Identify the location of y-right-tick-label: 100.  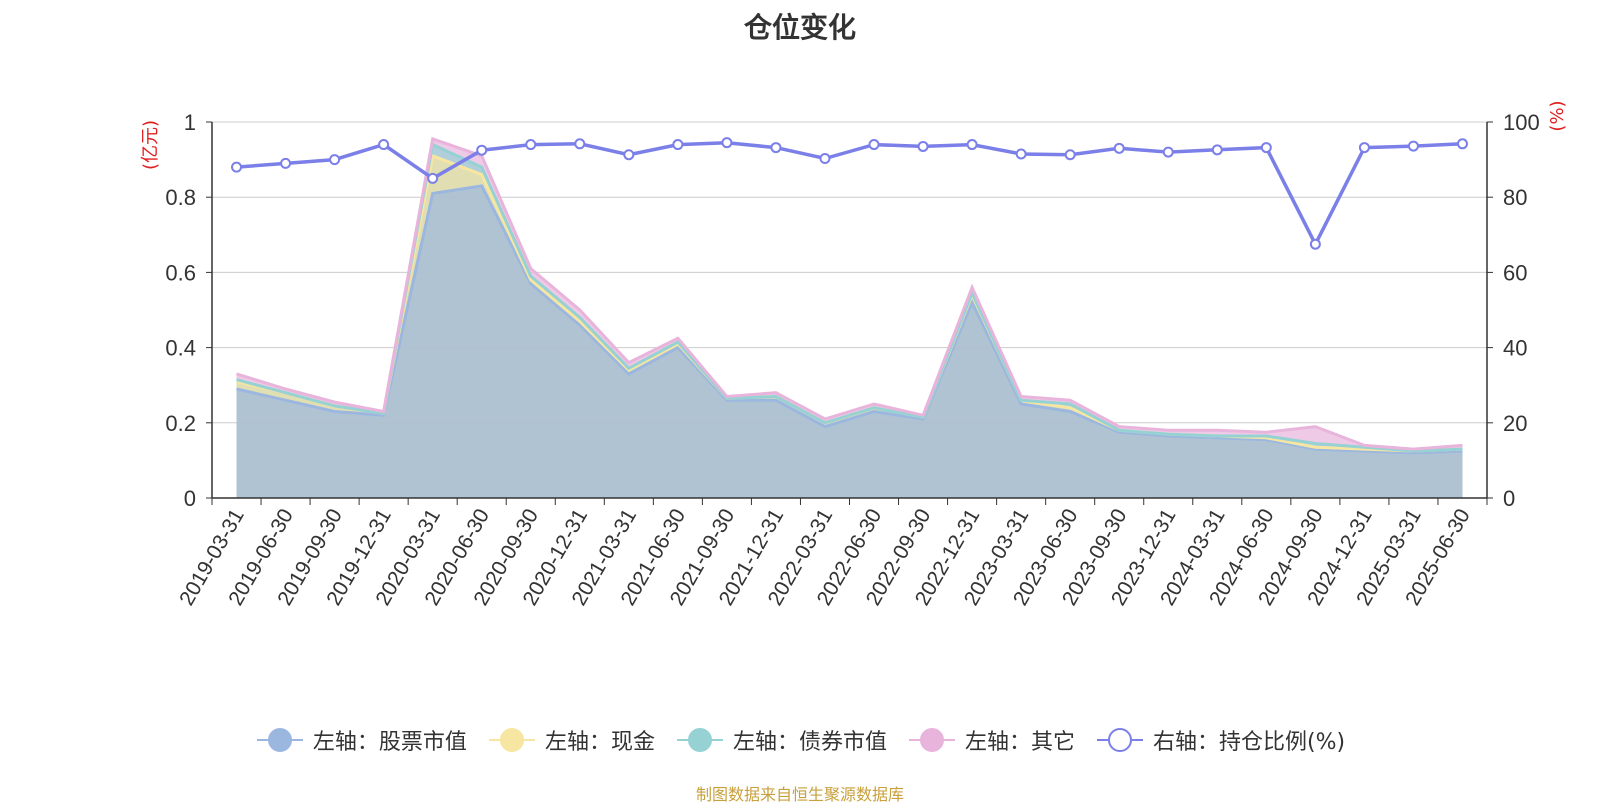
(1521, 122).